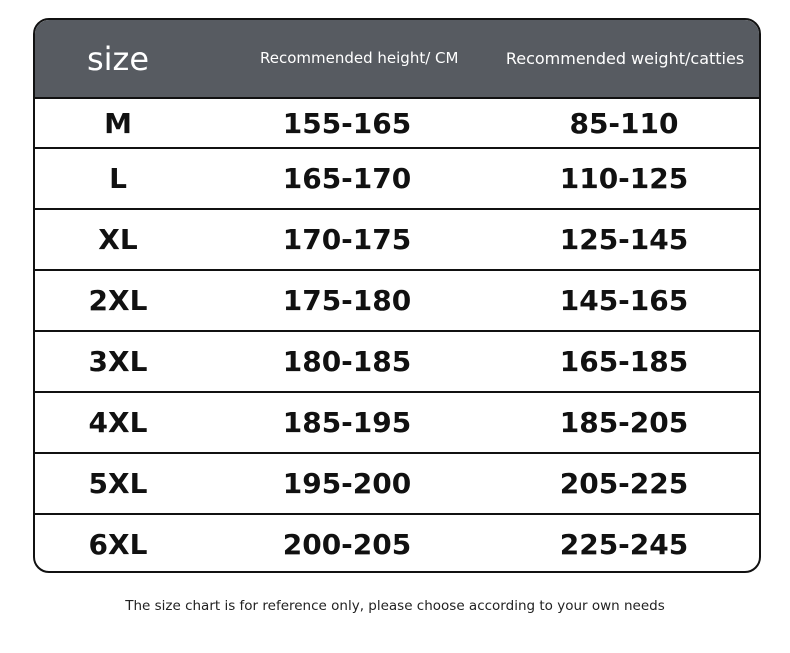  Describe the element at coordinates (118, 300) in the screenshot. I see `cell-size: 2XL` at that location.